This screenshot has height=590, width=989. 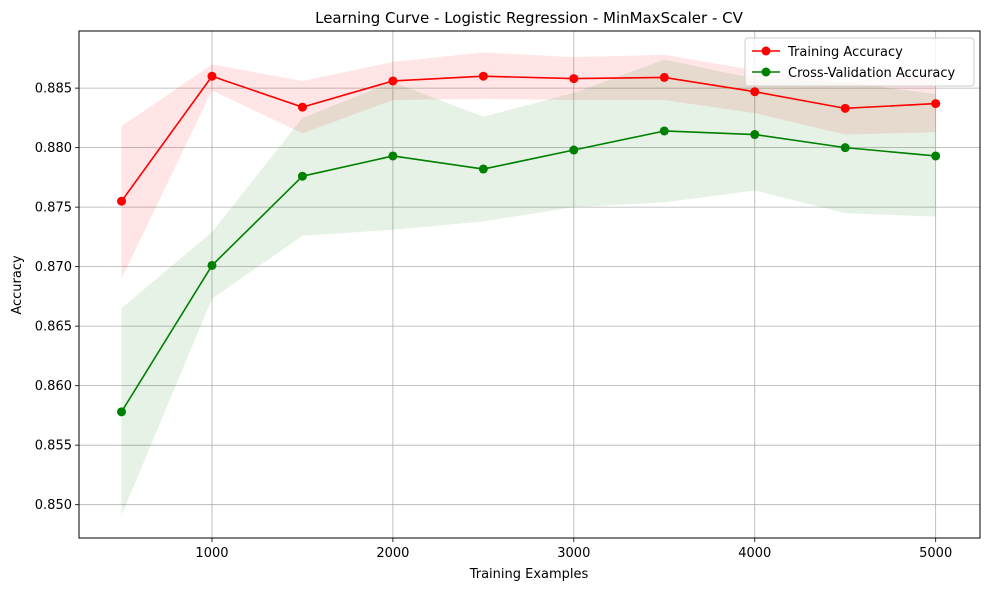 What do you see at coordinates (766, 51) in the screenshot?
I see `legend-training-marker` at bounding box center [766, 51].